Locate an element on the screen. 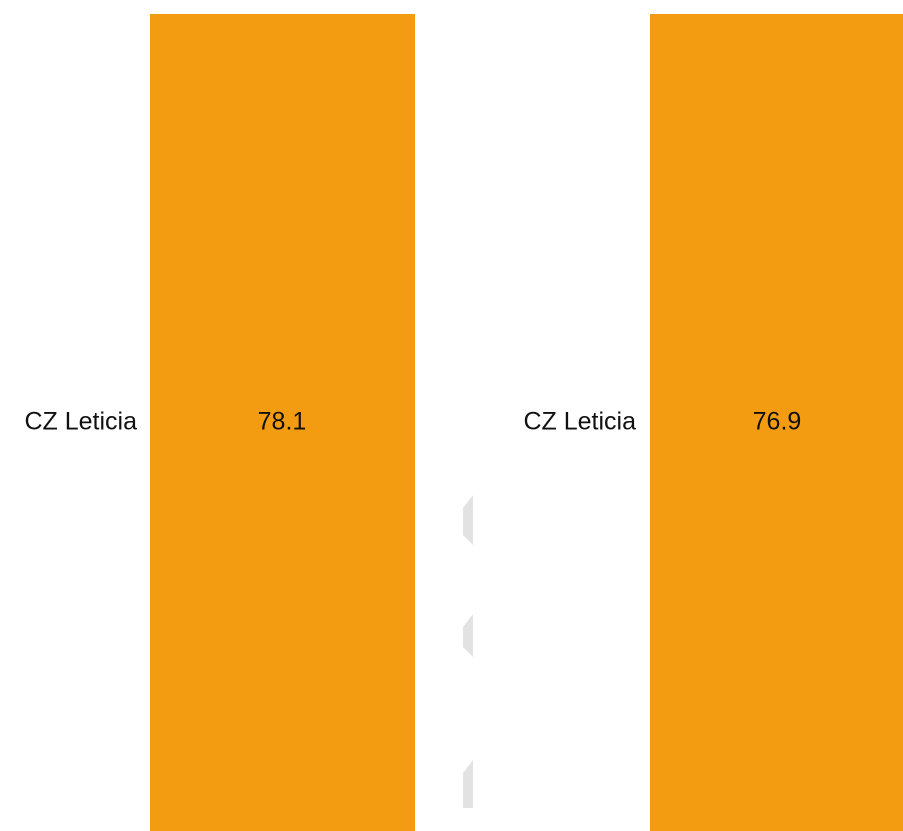 The height and width of the screenshot is (831, 903). panel-value: 78.1 is located at coordinates (282, 422).